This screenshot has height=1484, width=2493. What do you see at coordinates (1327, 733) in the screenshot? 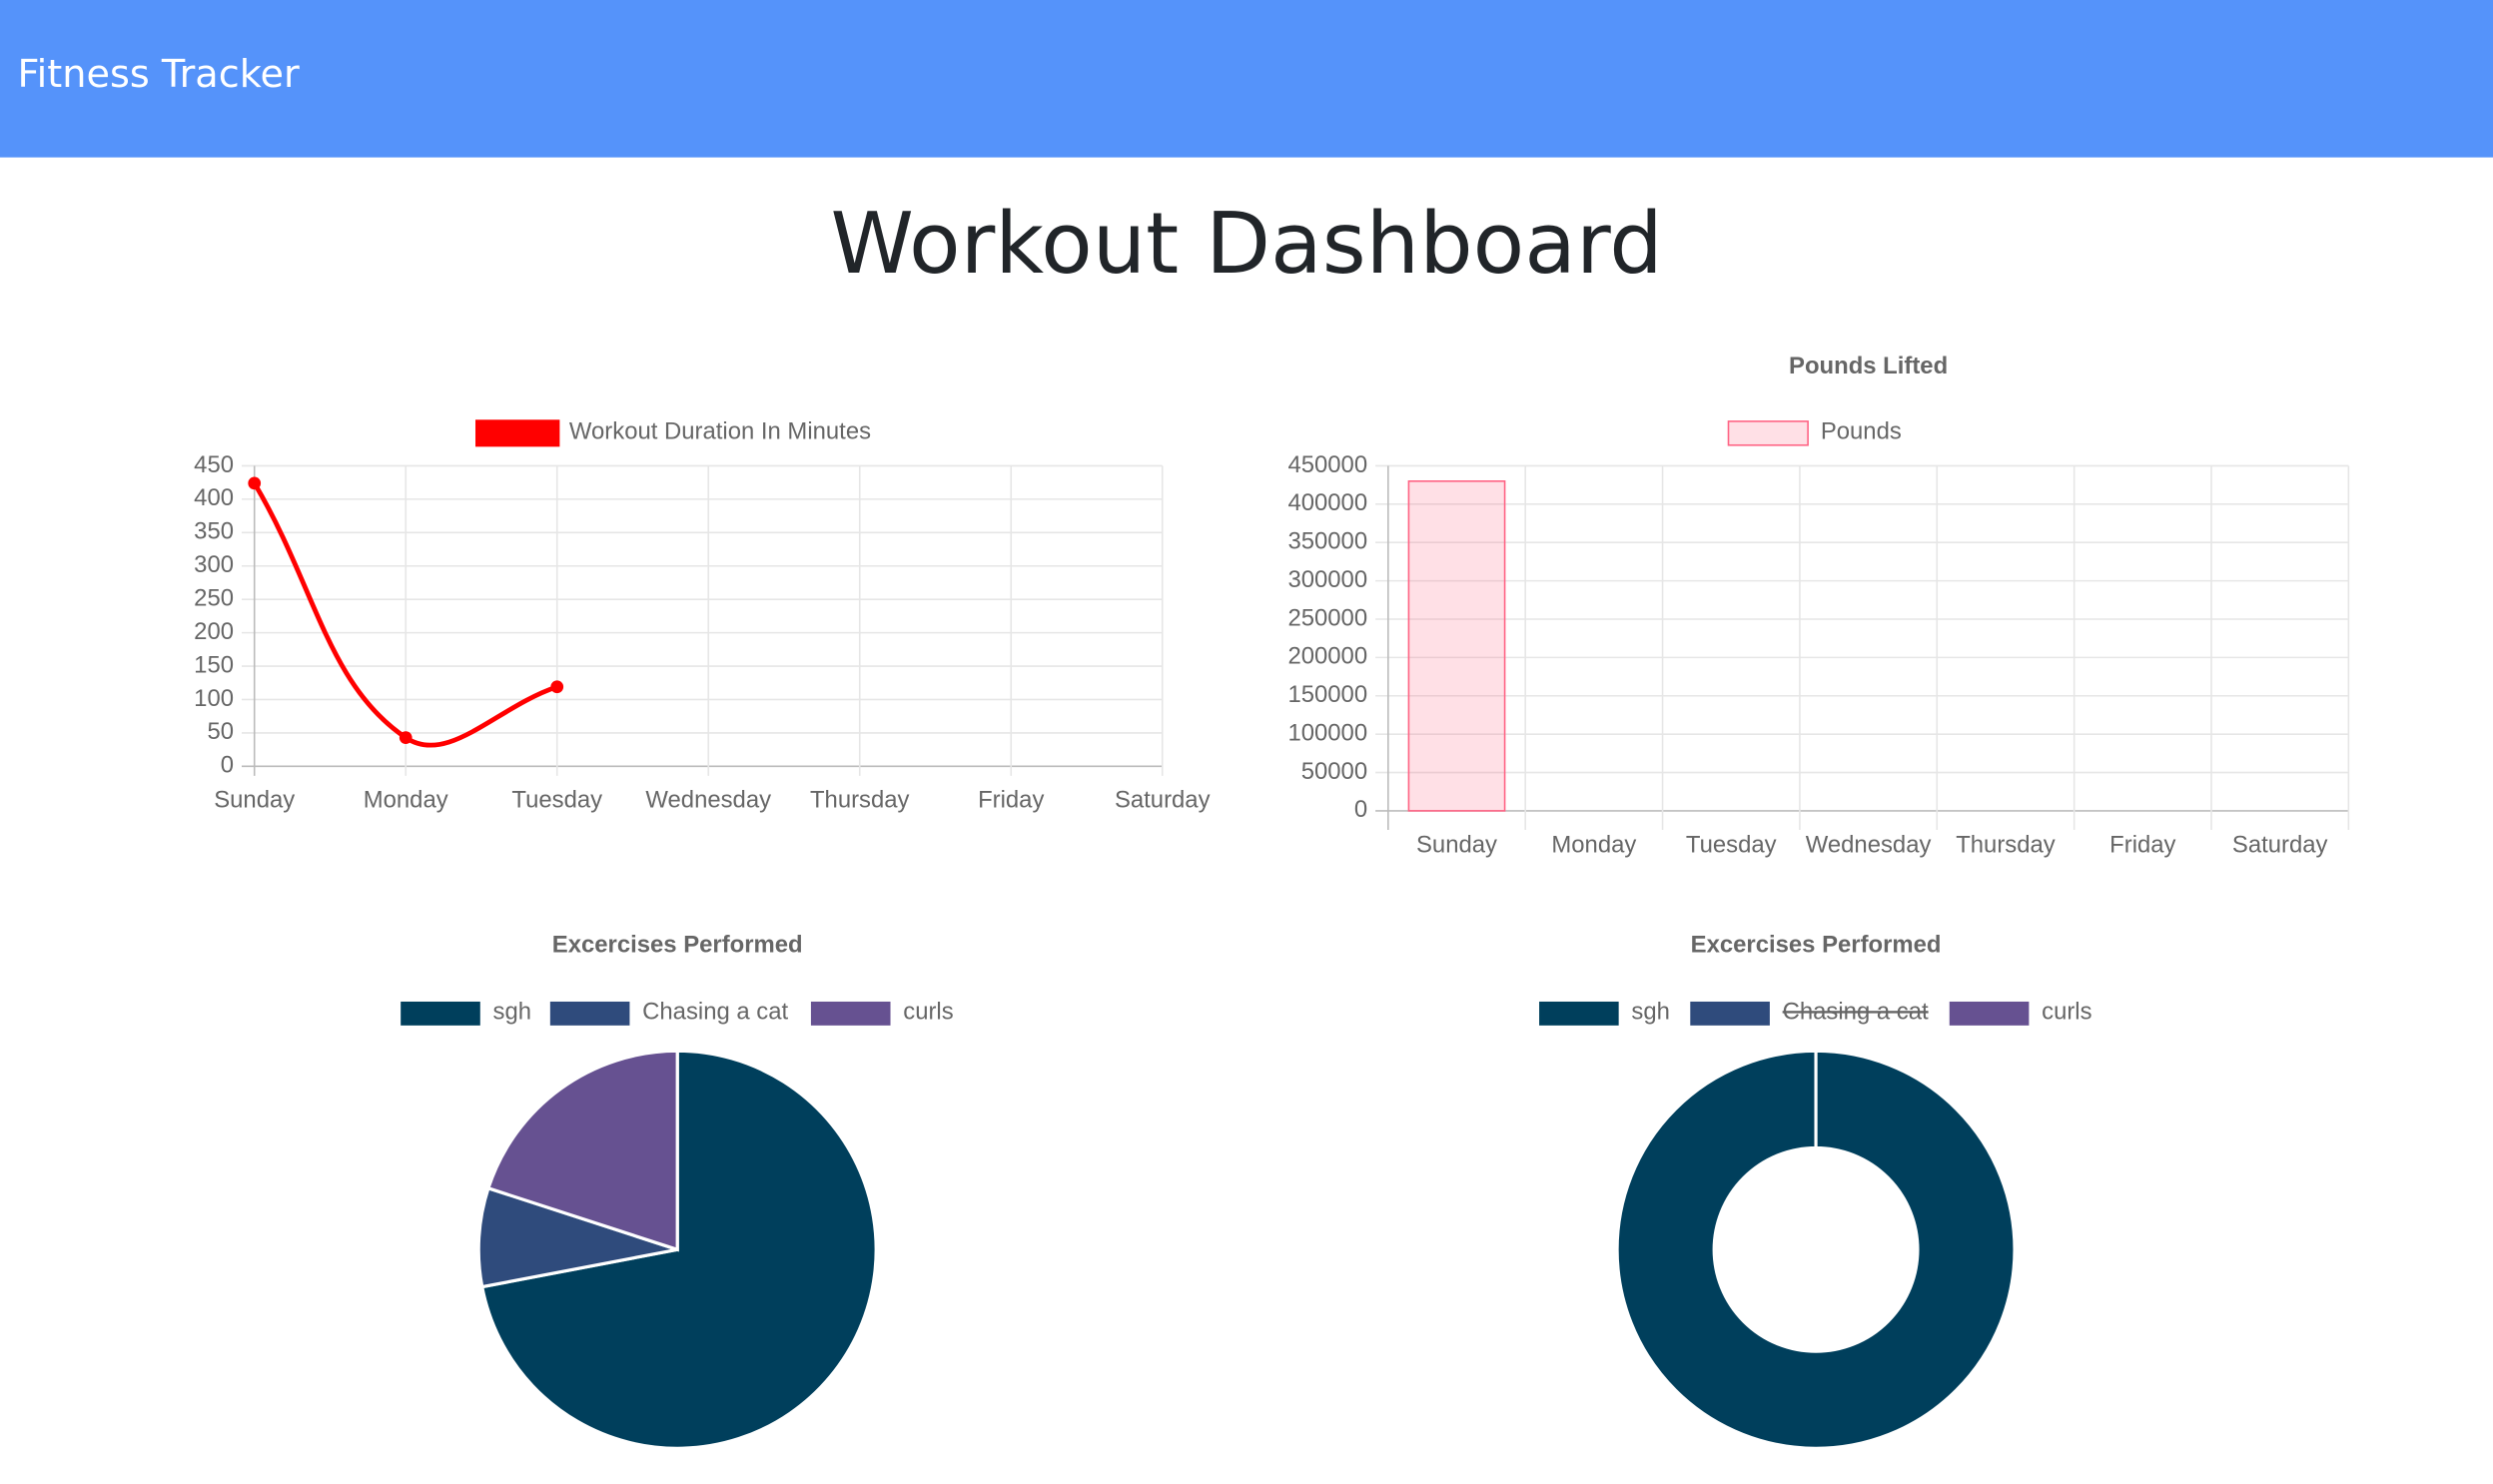
I see `y-tick-label: 100000` at bounding box center [1327, 733].